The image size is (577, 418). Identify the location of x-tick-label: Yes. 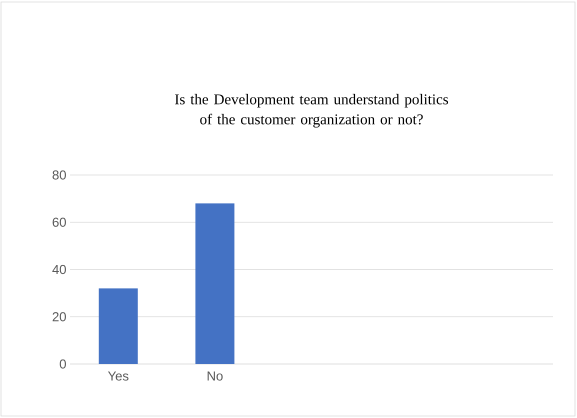
(118, 376).